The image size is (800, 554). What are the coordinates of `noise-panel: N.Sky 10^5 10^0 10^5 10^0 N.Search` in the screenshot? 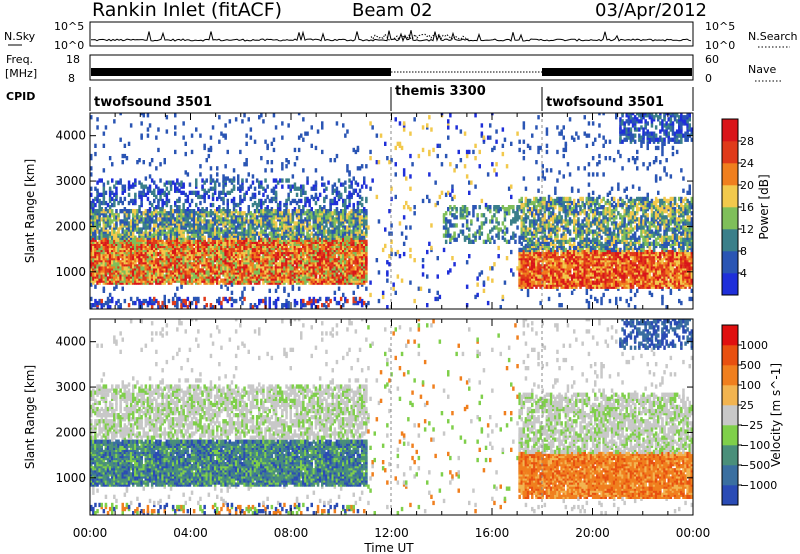 It's located at (401, 36).